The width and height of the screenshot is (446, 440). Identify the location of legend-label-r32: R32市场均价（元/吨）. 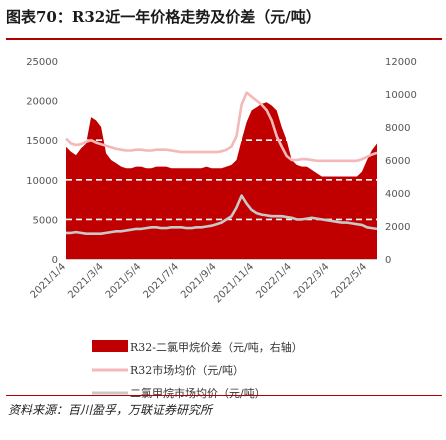
(187, 370).